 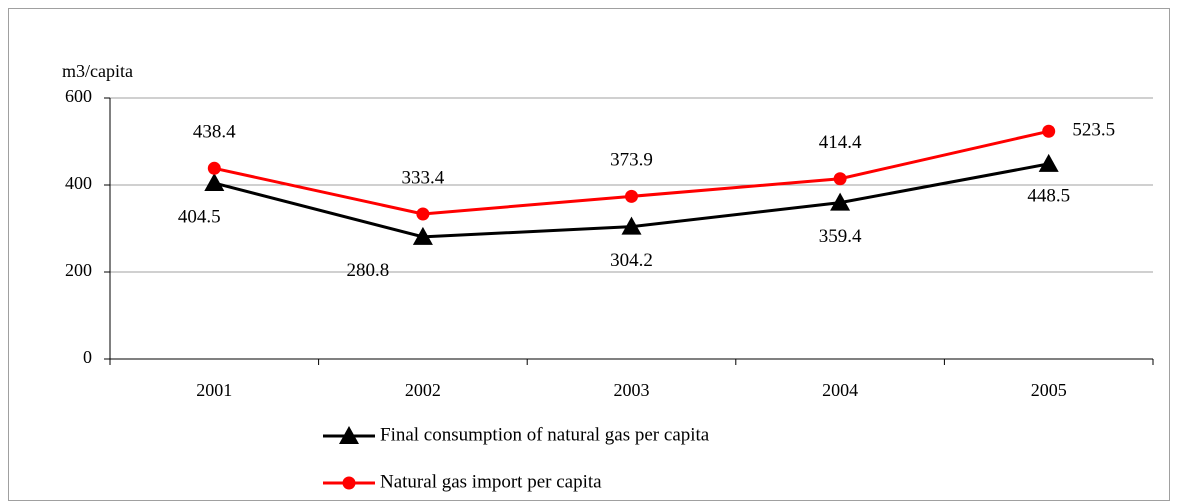 I want to click on y-tick-label: 600, so click(x=78, y=96).